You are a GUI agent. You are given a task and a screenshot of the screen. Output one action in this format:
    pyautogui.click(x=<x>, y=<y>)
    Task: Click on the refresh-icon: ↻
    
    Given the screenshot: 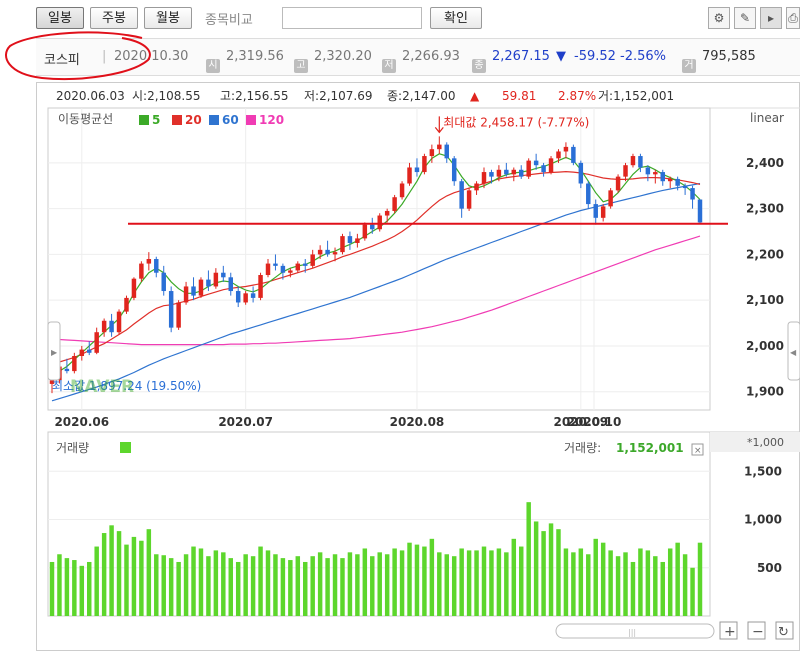 What is the action you would take?
    pyautogui.click(x=783, y=632)
    